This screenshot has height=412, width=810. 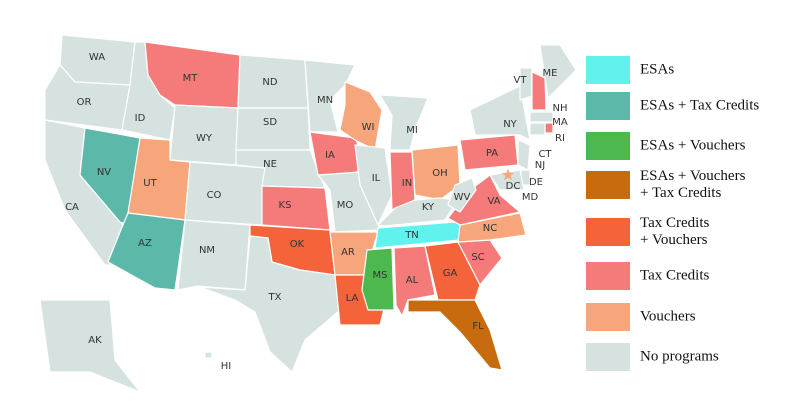 What do you see at coordinates (560, 122) in the screenshot?
I see `state-label: MA` at bounding box center [560, 122].